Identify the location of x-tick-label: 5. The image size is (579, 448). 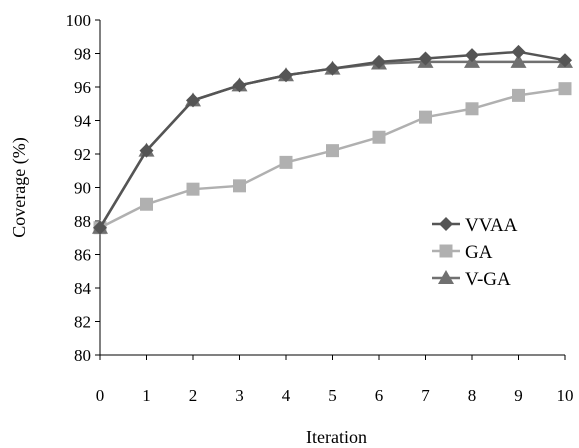
(332, 395).